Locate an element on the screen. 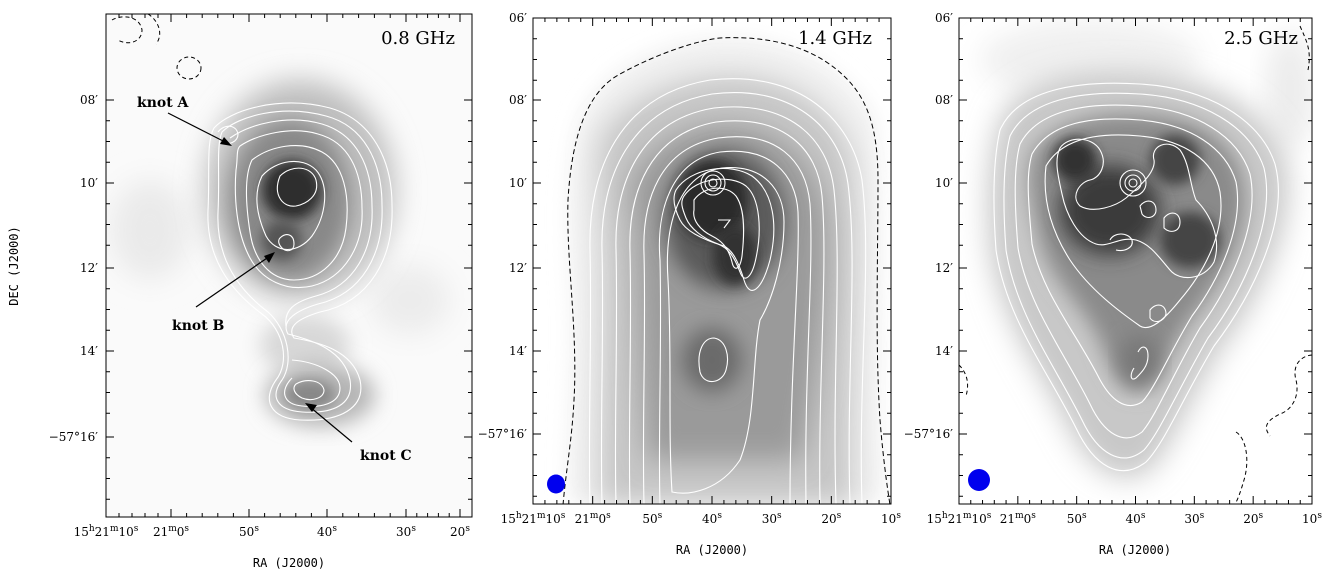  left-frequency-label: 0.8 GHz is located at coordinates (418, 38).